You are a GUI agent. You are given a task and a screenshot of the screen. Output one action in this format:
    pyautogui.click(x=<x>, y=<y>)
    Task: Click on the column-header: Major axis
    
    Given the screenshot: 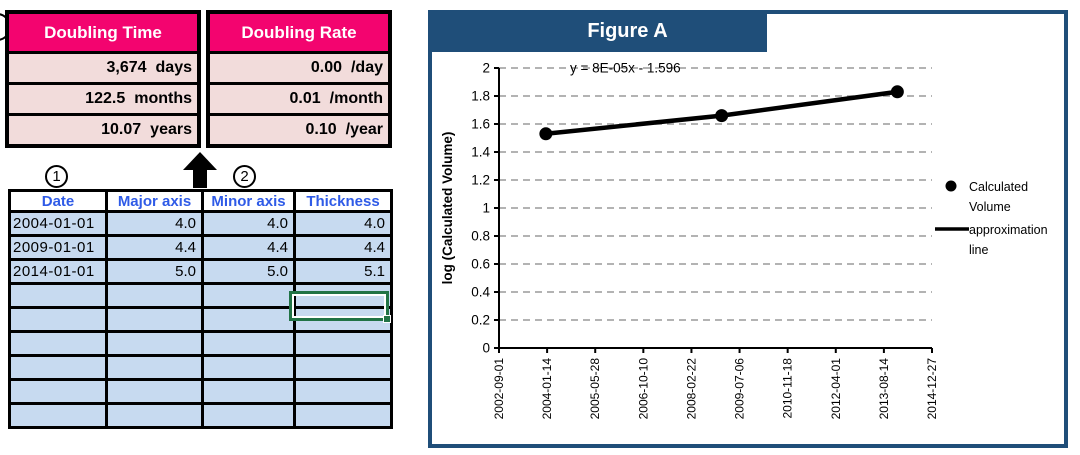 What is the action you would take?
    pyautogui.click(x=154, y=201)
    